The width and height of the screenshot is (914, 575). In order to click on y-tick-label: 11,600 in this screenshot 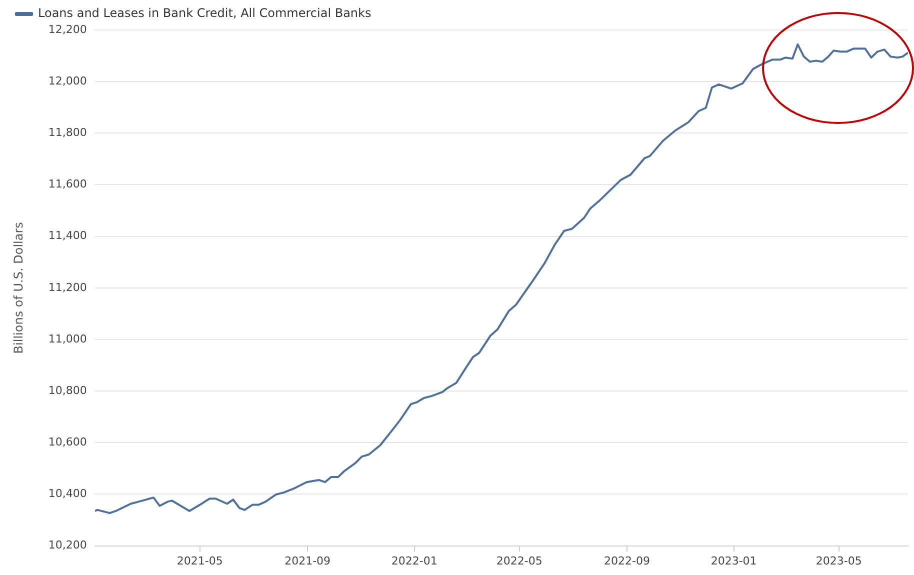, I will do `click(67, 184)`.